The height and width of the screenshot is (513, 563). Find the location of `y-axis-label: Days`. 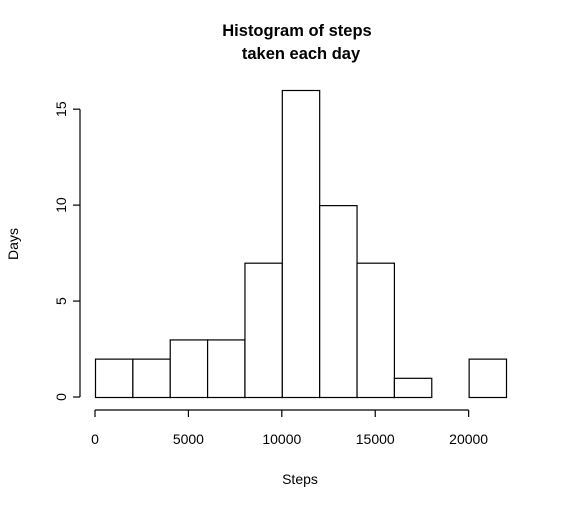

y-axis-label: Days is located at coordinates (13, 244).